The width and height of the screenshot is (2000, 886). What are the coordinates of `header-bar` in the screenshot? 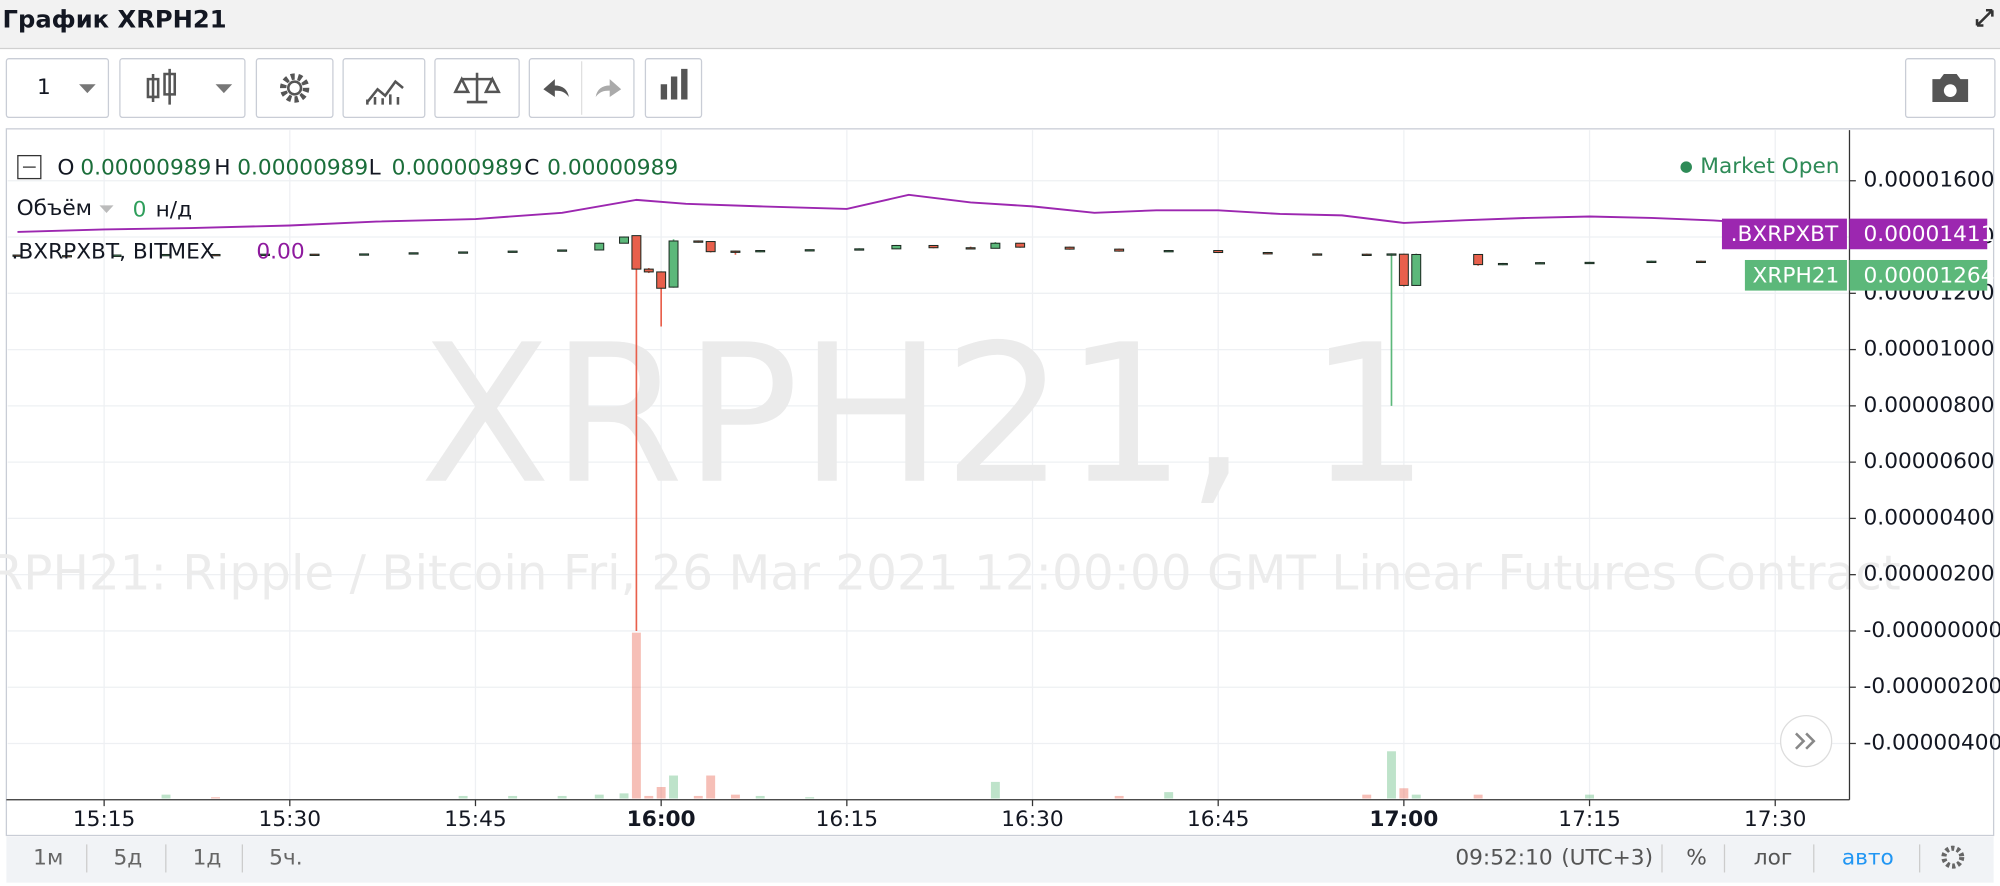 It's located at (1000, 24).